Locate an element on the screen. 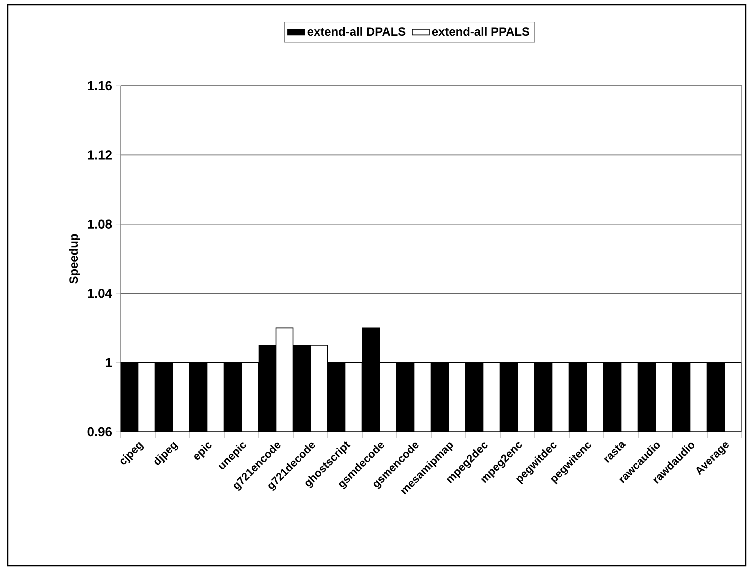 The image size is (750, 572). y-tick-label: 0.96 is located at coordinates (100, 432).